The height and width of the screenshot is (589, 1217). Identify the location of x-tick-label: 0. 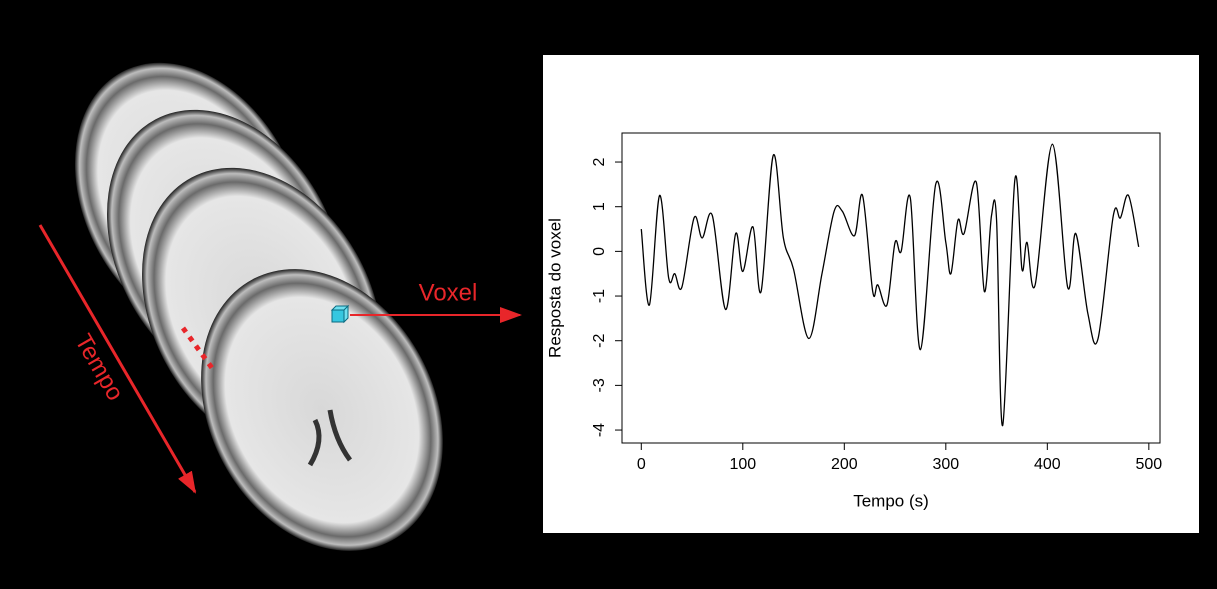
(641, 464).